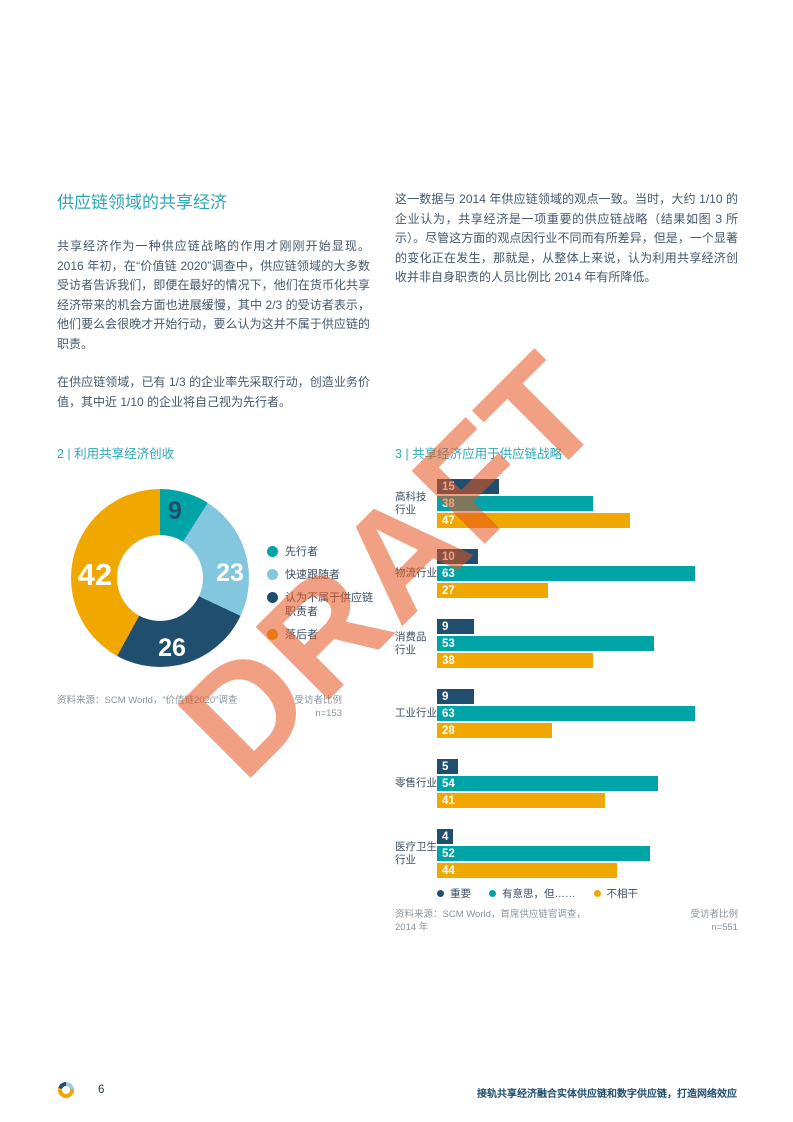  Describe the element at coordinates (147, 700) in the screenshot. I see `chart2-source: 资料来源：SCM World，“价值链2020”调查` at that location.